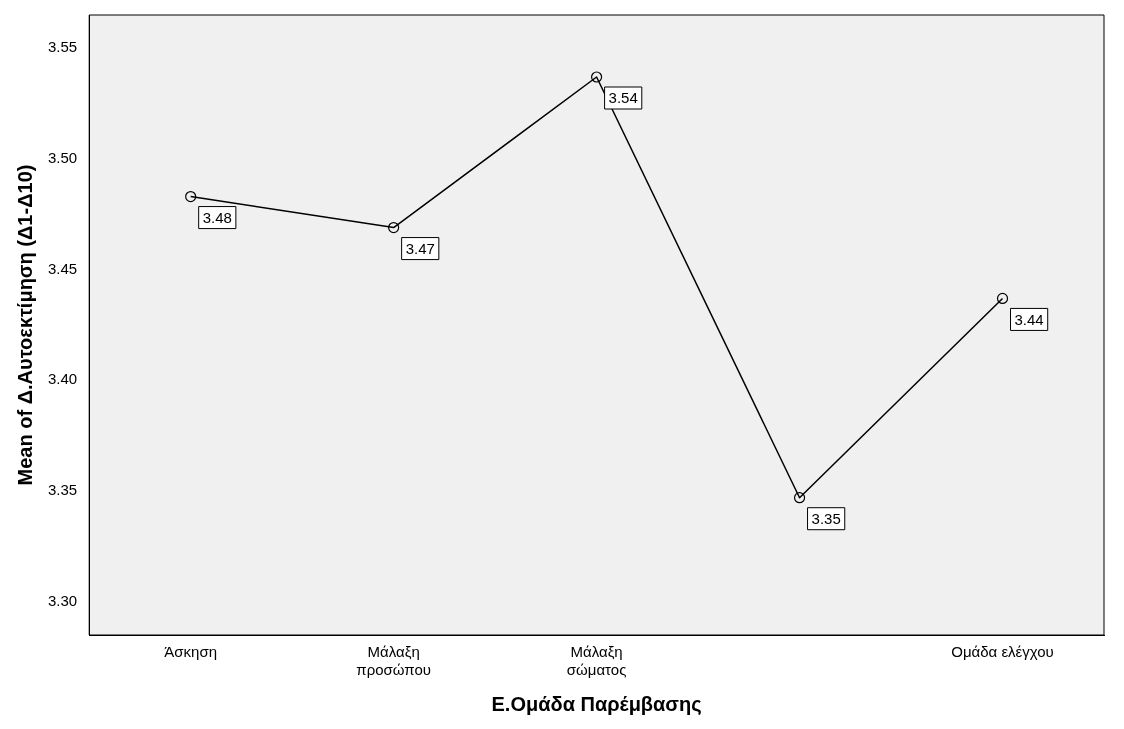 The width and height of the screenshot is (1124, 729). I want to click on x-tick-label: Μάλαξη σώματος, so click(596, 661).